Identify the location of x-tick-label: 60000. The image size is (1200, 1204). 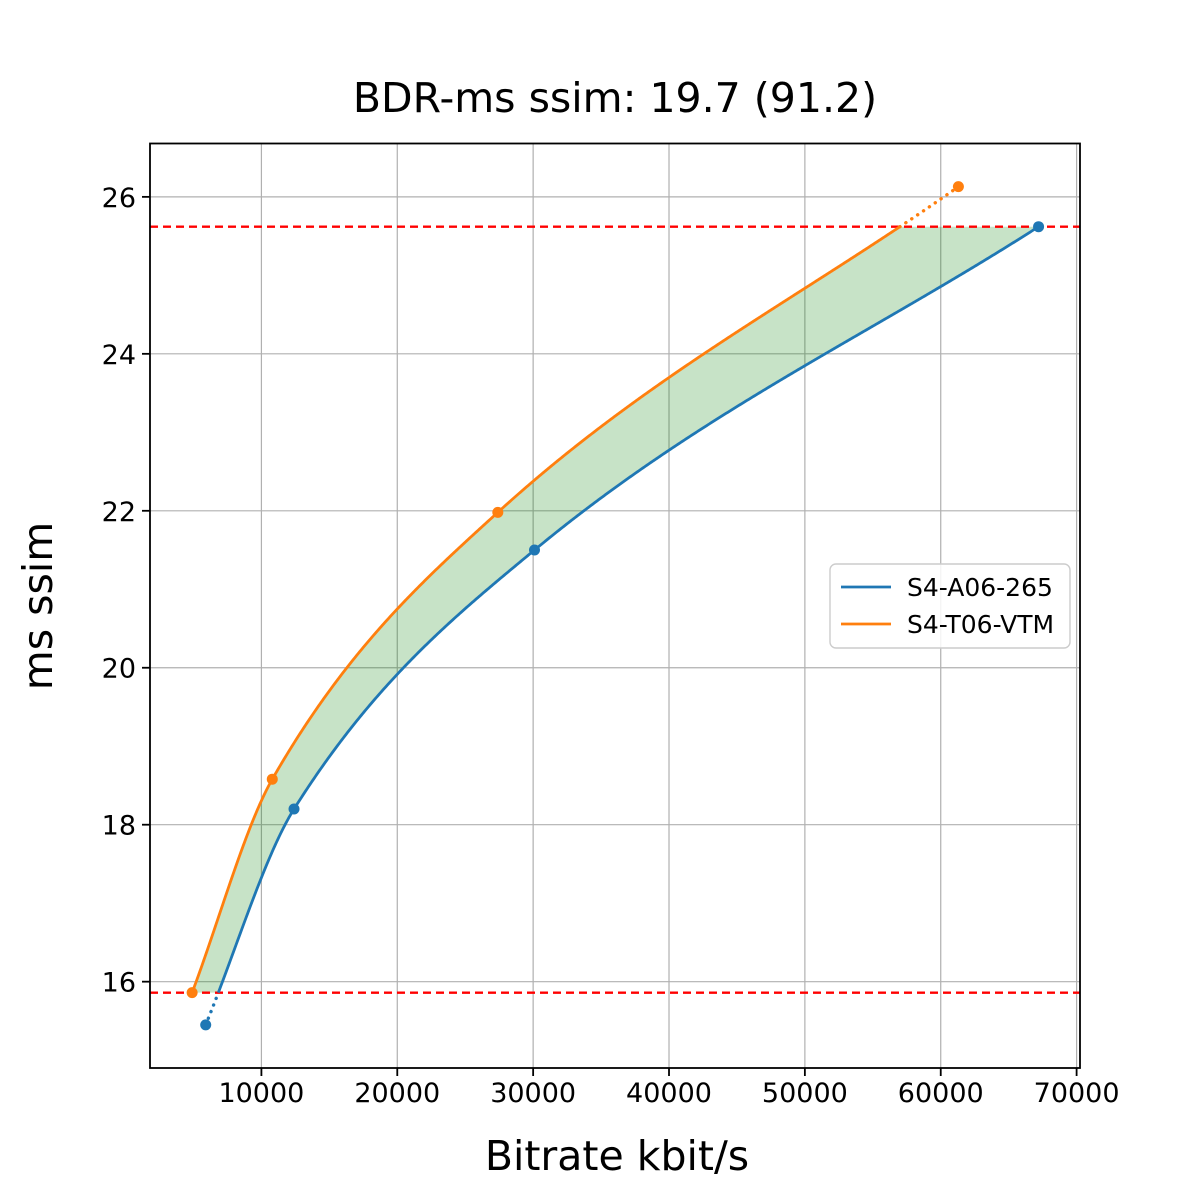
(941, 1093).